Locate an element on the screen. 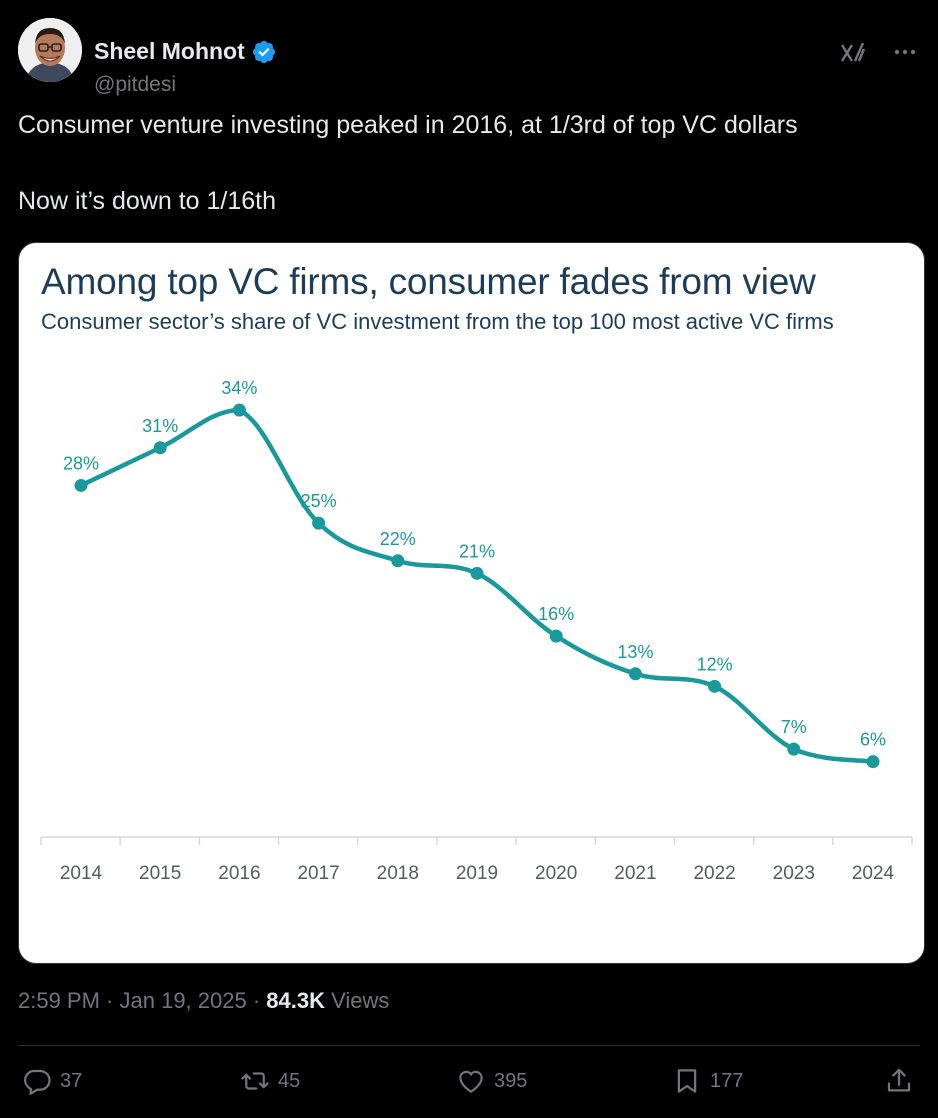  data-label-2014: 28% is located at coordinates (81, 463).